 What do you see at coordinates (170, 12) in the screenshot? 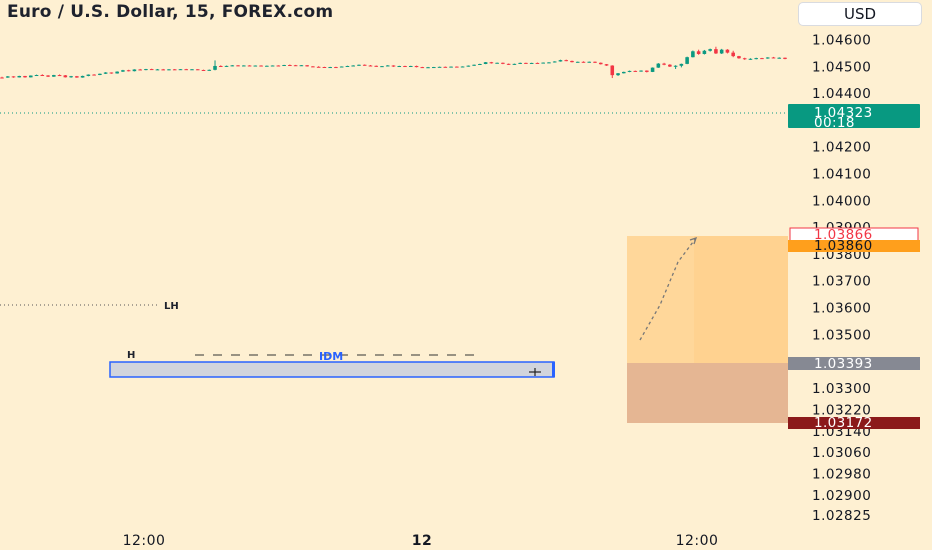
I see `chart-title: Euro / U.S. Dollar, 15, FOREX.com` at bounding box center [170, 12].